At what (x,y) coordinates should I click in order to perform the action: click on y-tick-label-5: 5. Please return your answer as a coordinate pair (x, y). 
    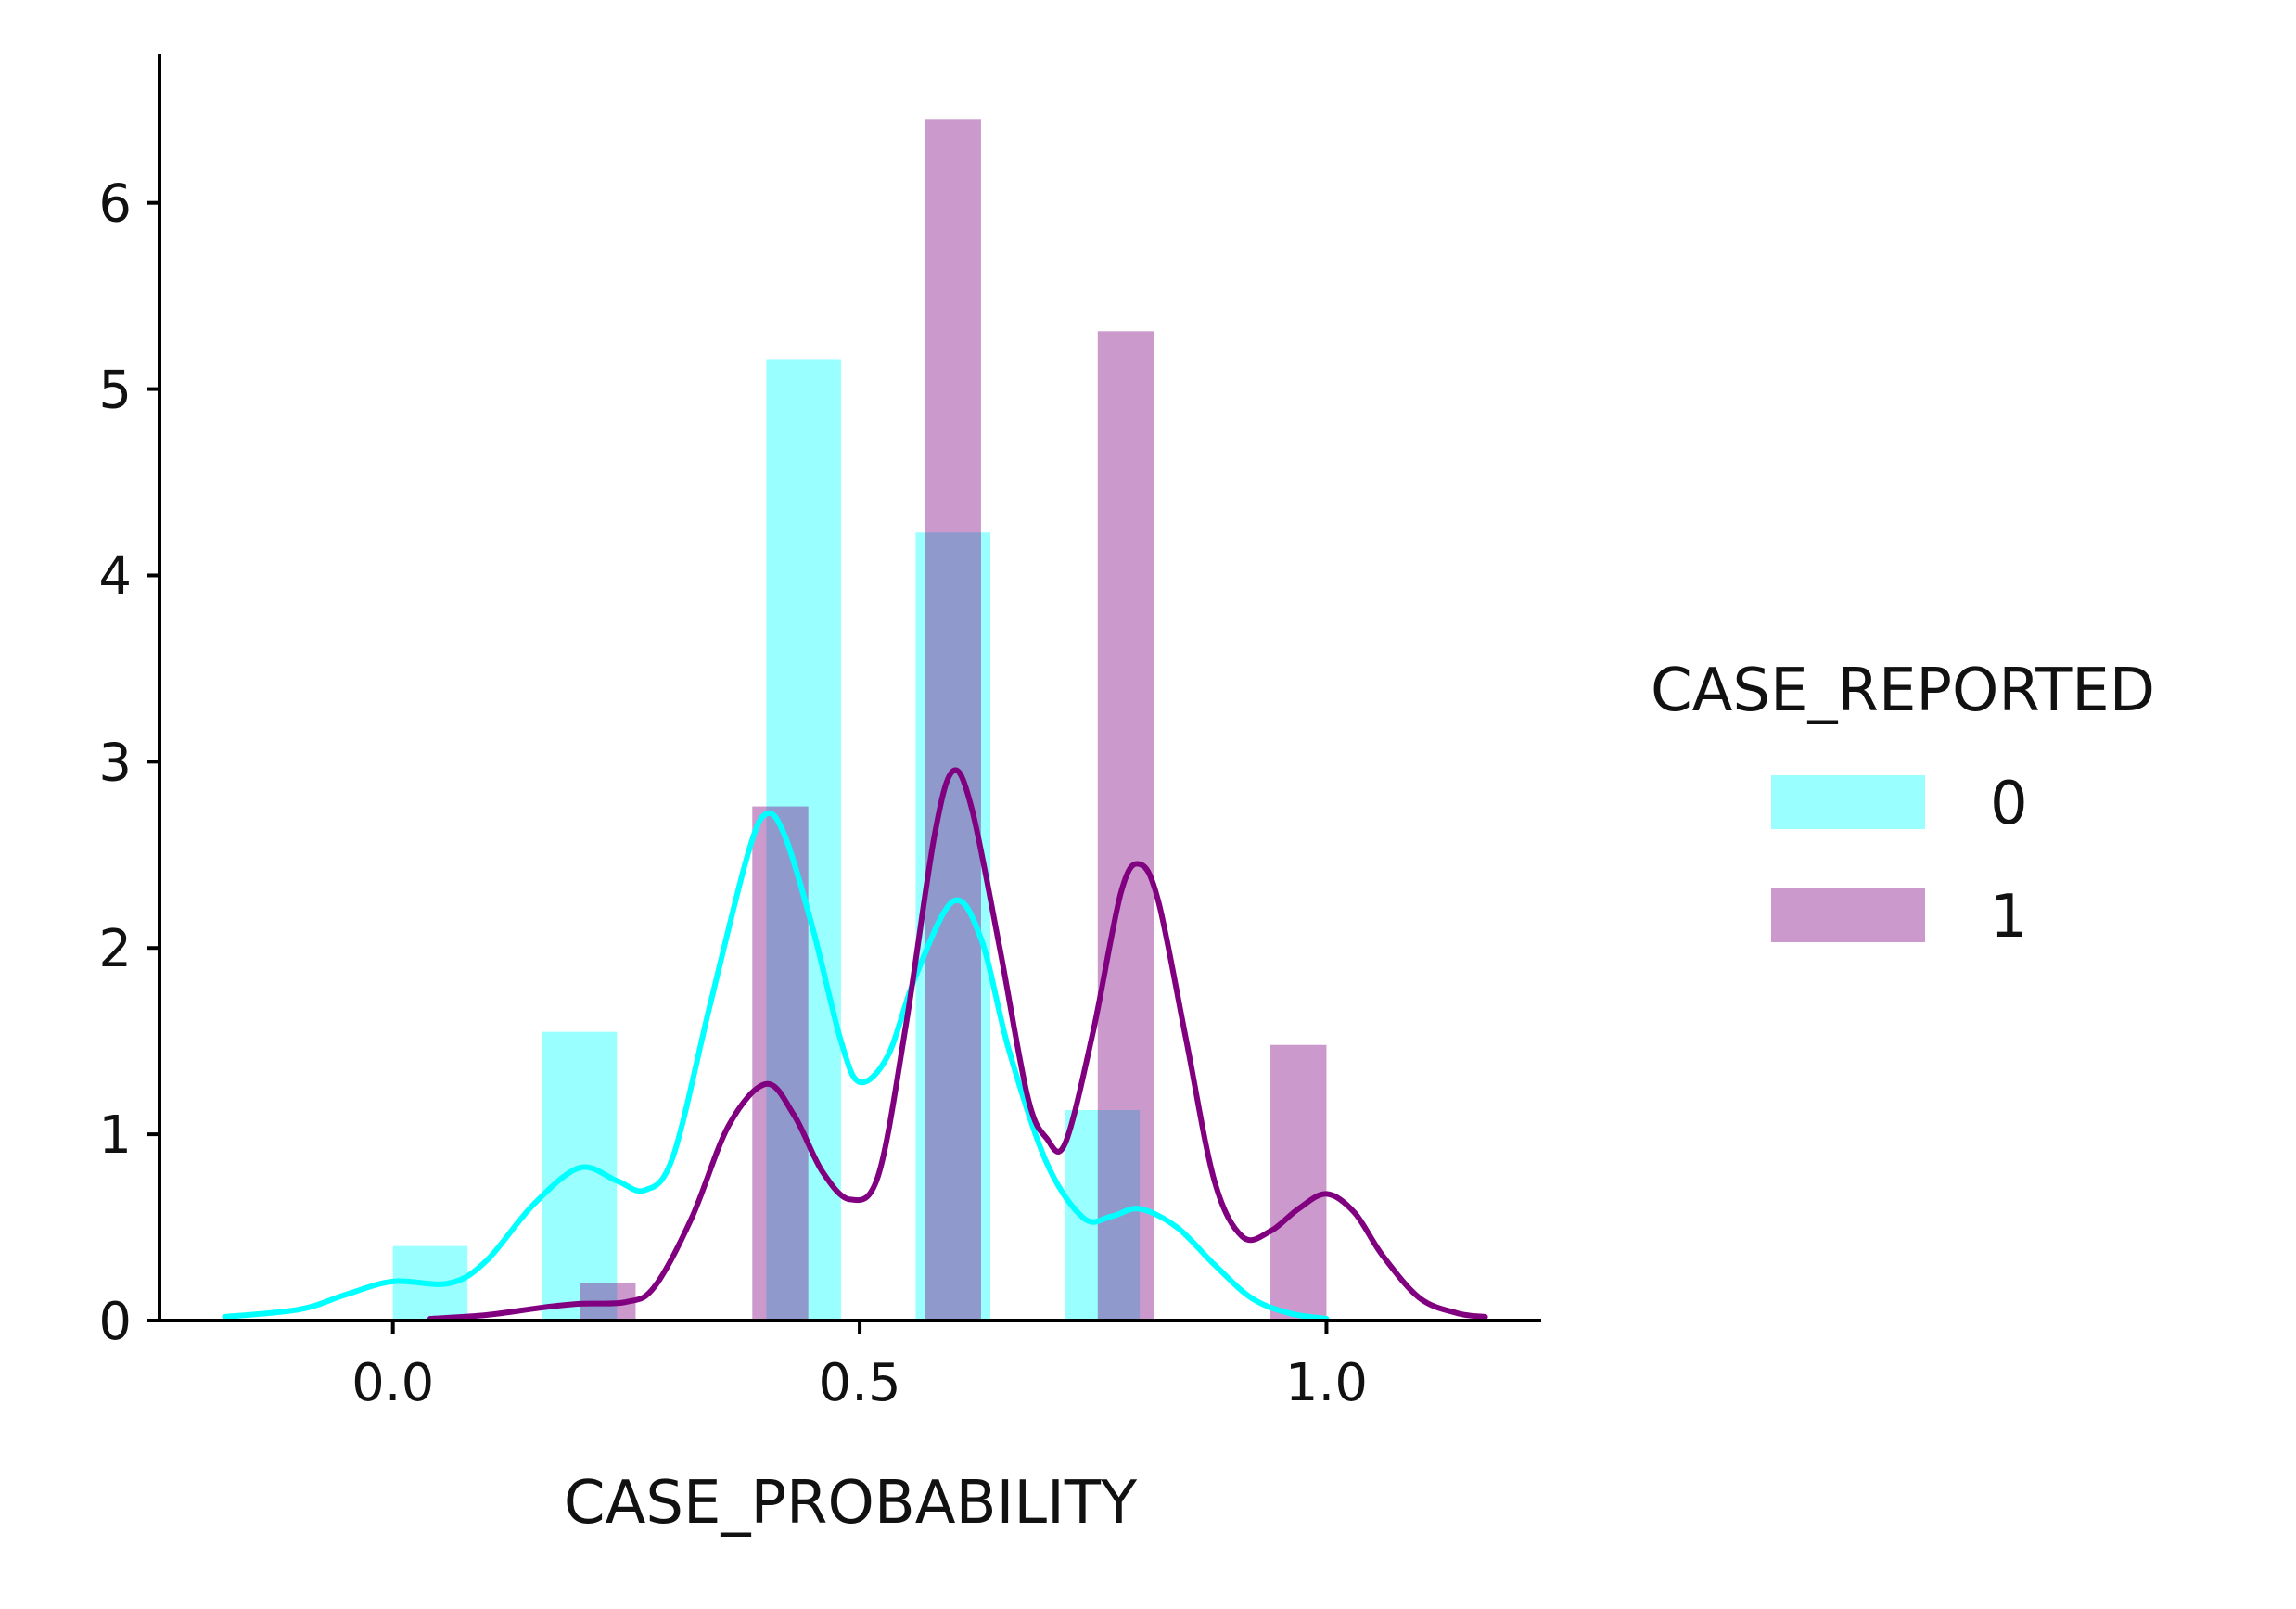
    Looking at the image, I should click on (115, 391).